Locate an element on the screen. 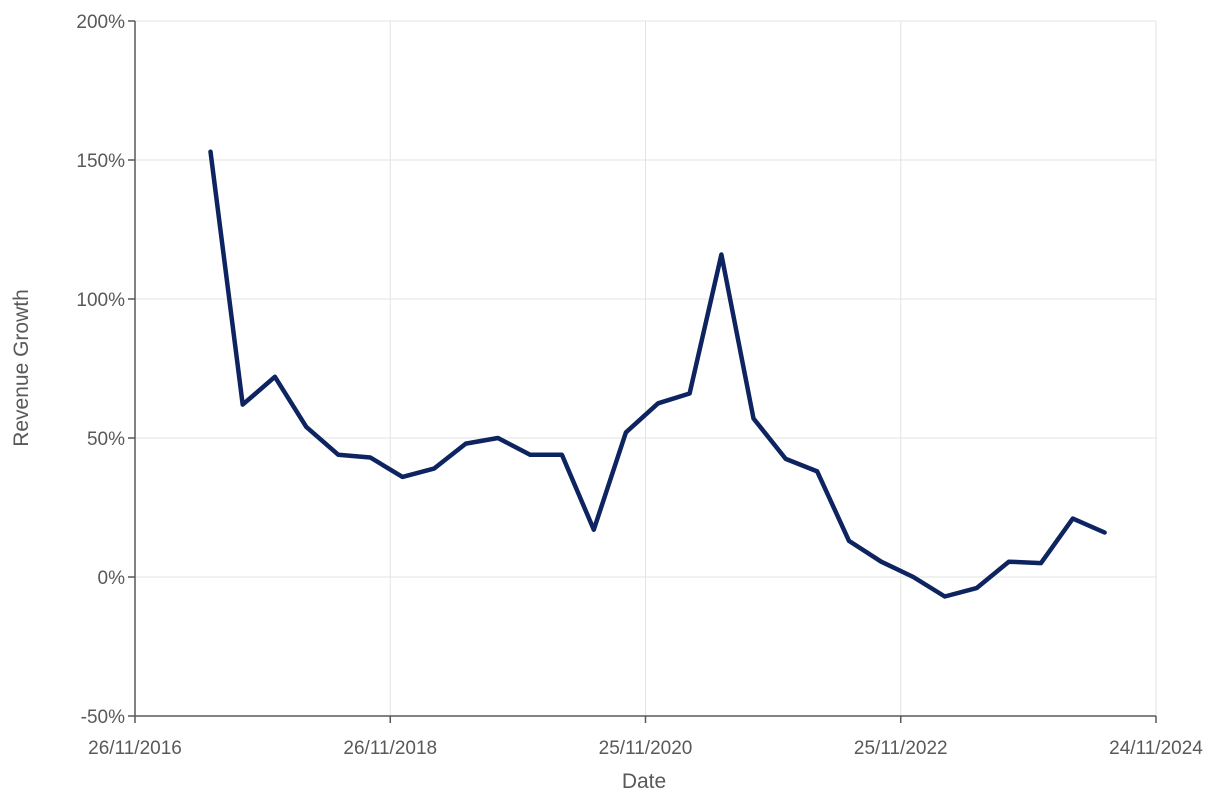 The height and width of the screenshot is (799, 1222). y-axis-tick-labels: 200% 150% 100% 50% 0% -50% is located at coordinates (100, 370).